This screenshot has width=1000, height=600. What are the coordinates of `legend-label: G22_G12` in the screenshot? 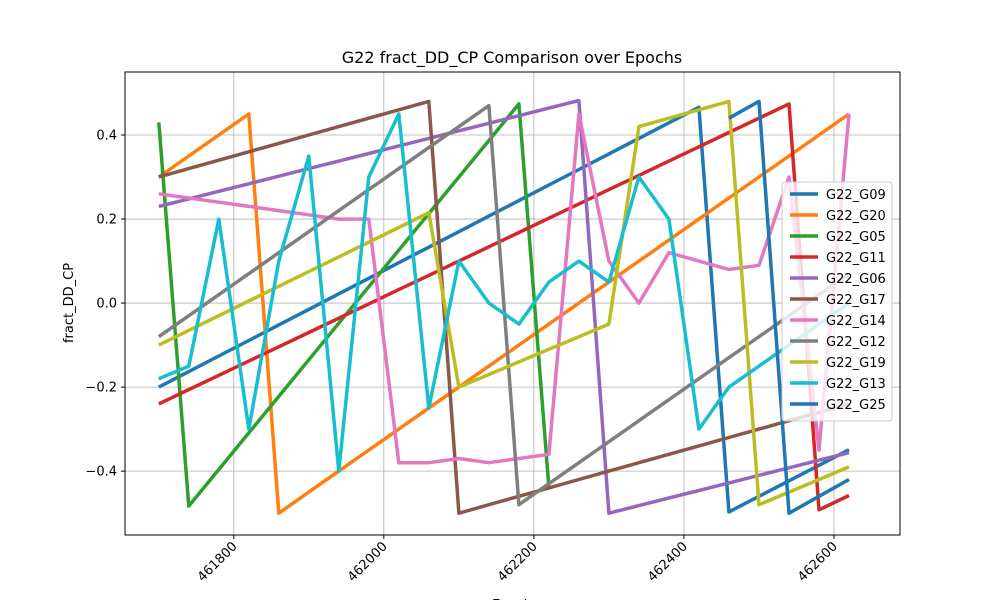 It's located at (856, 342).